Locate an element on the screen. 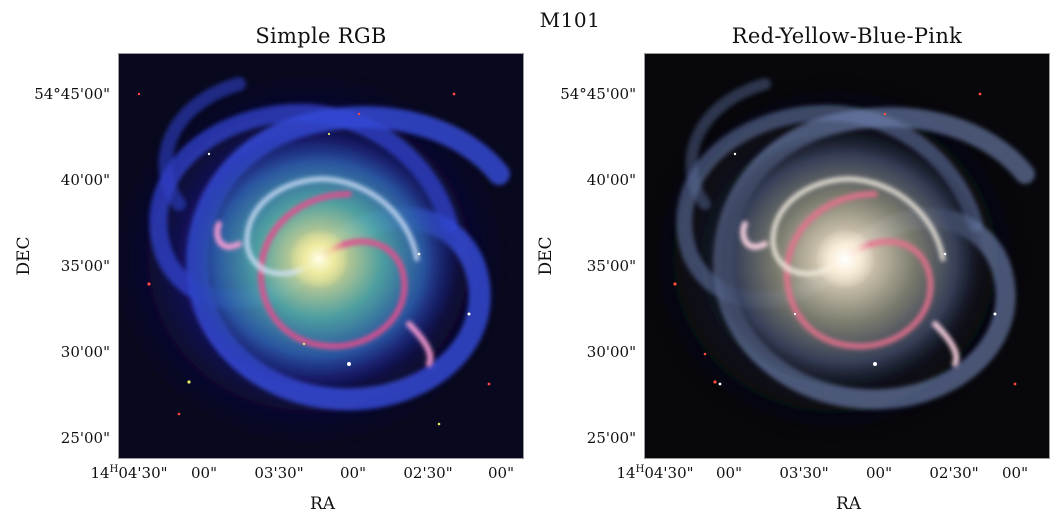  panel-title-right: Red-Yellow-Blue-Pink is located at coordinates (847, 36).